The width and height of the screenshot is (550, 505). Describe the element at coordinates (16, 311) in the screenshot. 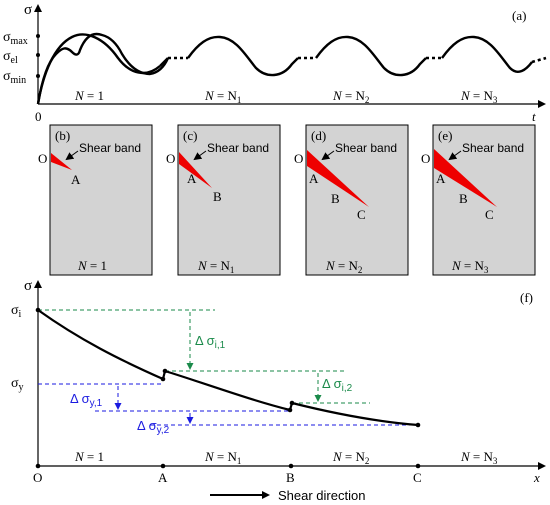

I see `label-sigma-i: σi` at that location.